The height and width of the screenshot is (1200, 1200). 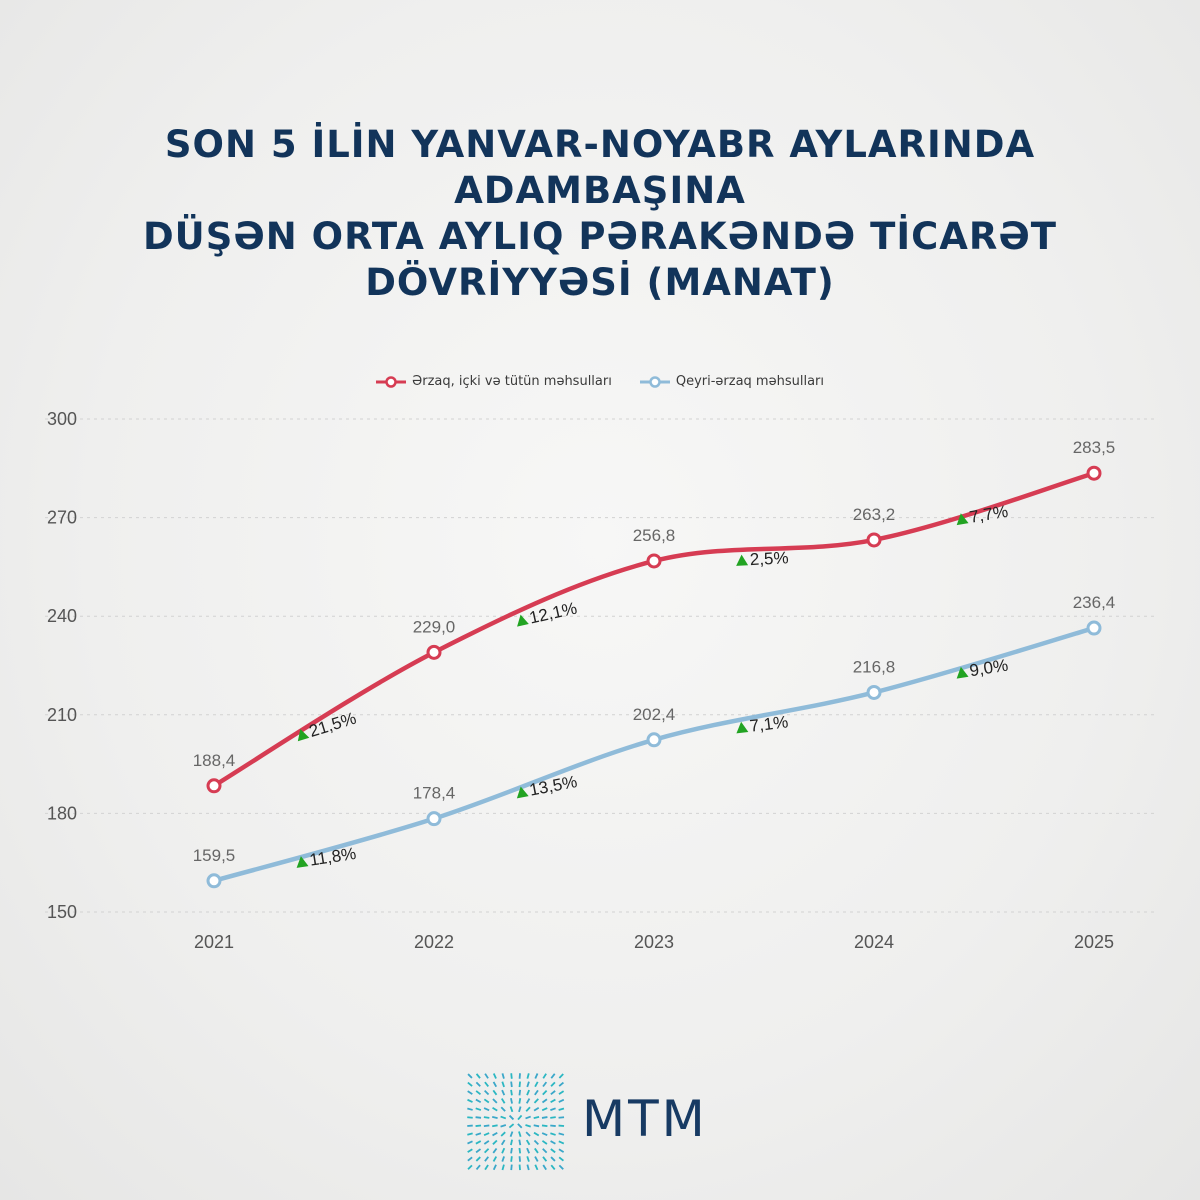 What do you see at coordinates (214, 855) in the screenshot?
I see `data-value-label: 159,5` at bounding box center [214, 855].